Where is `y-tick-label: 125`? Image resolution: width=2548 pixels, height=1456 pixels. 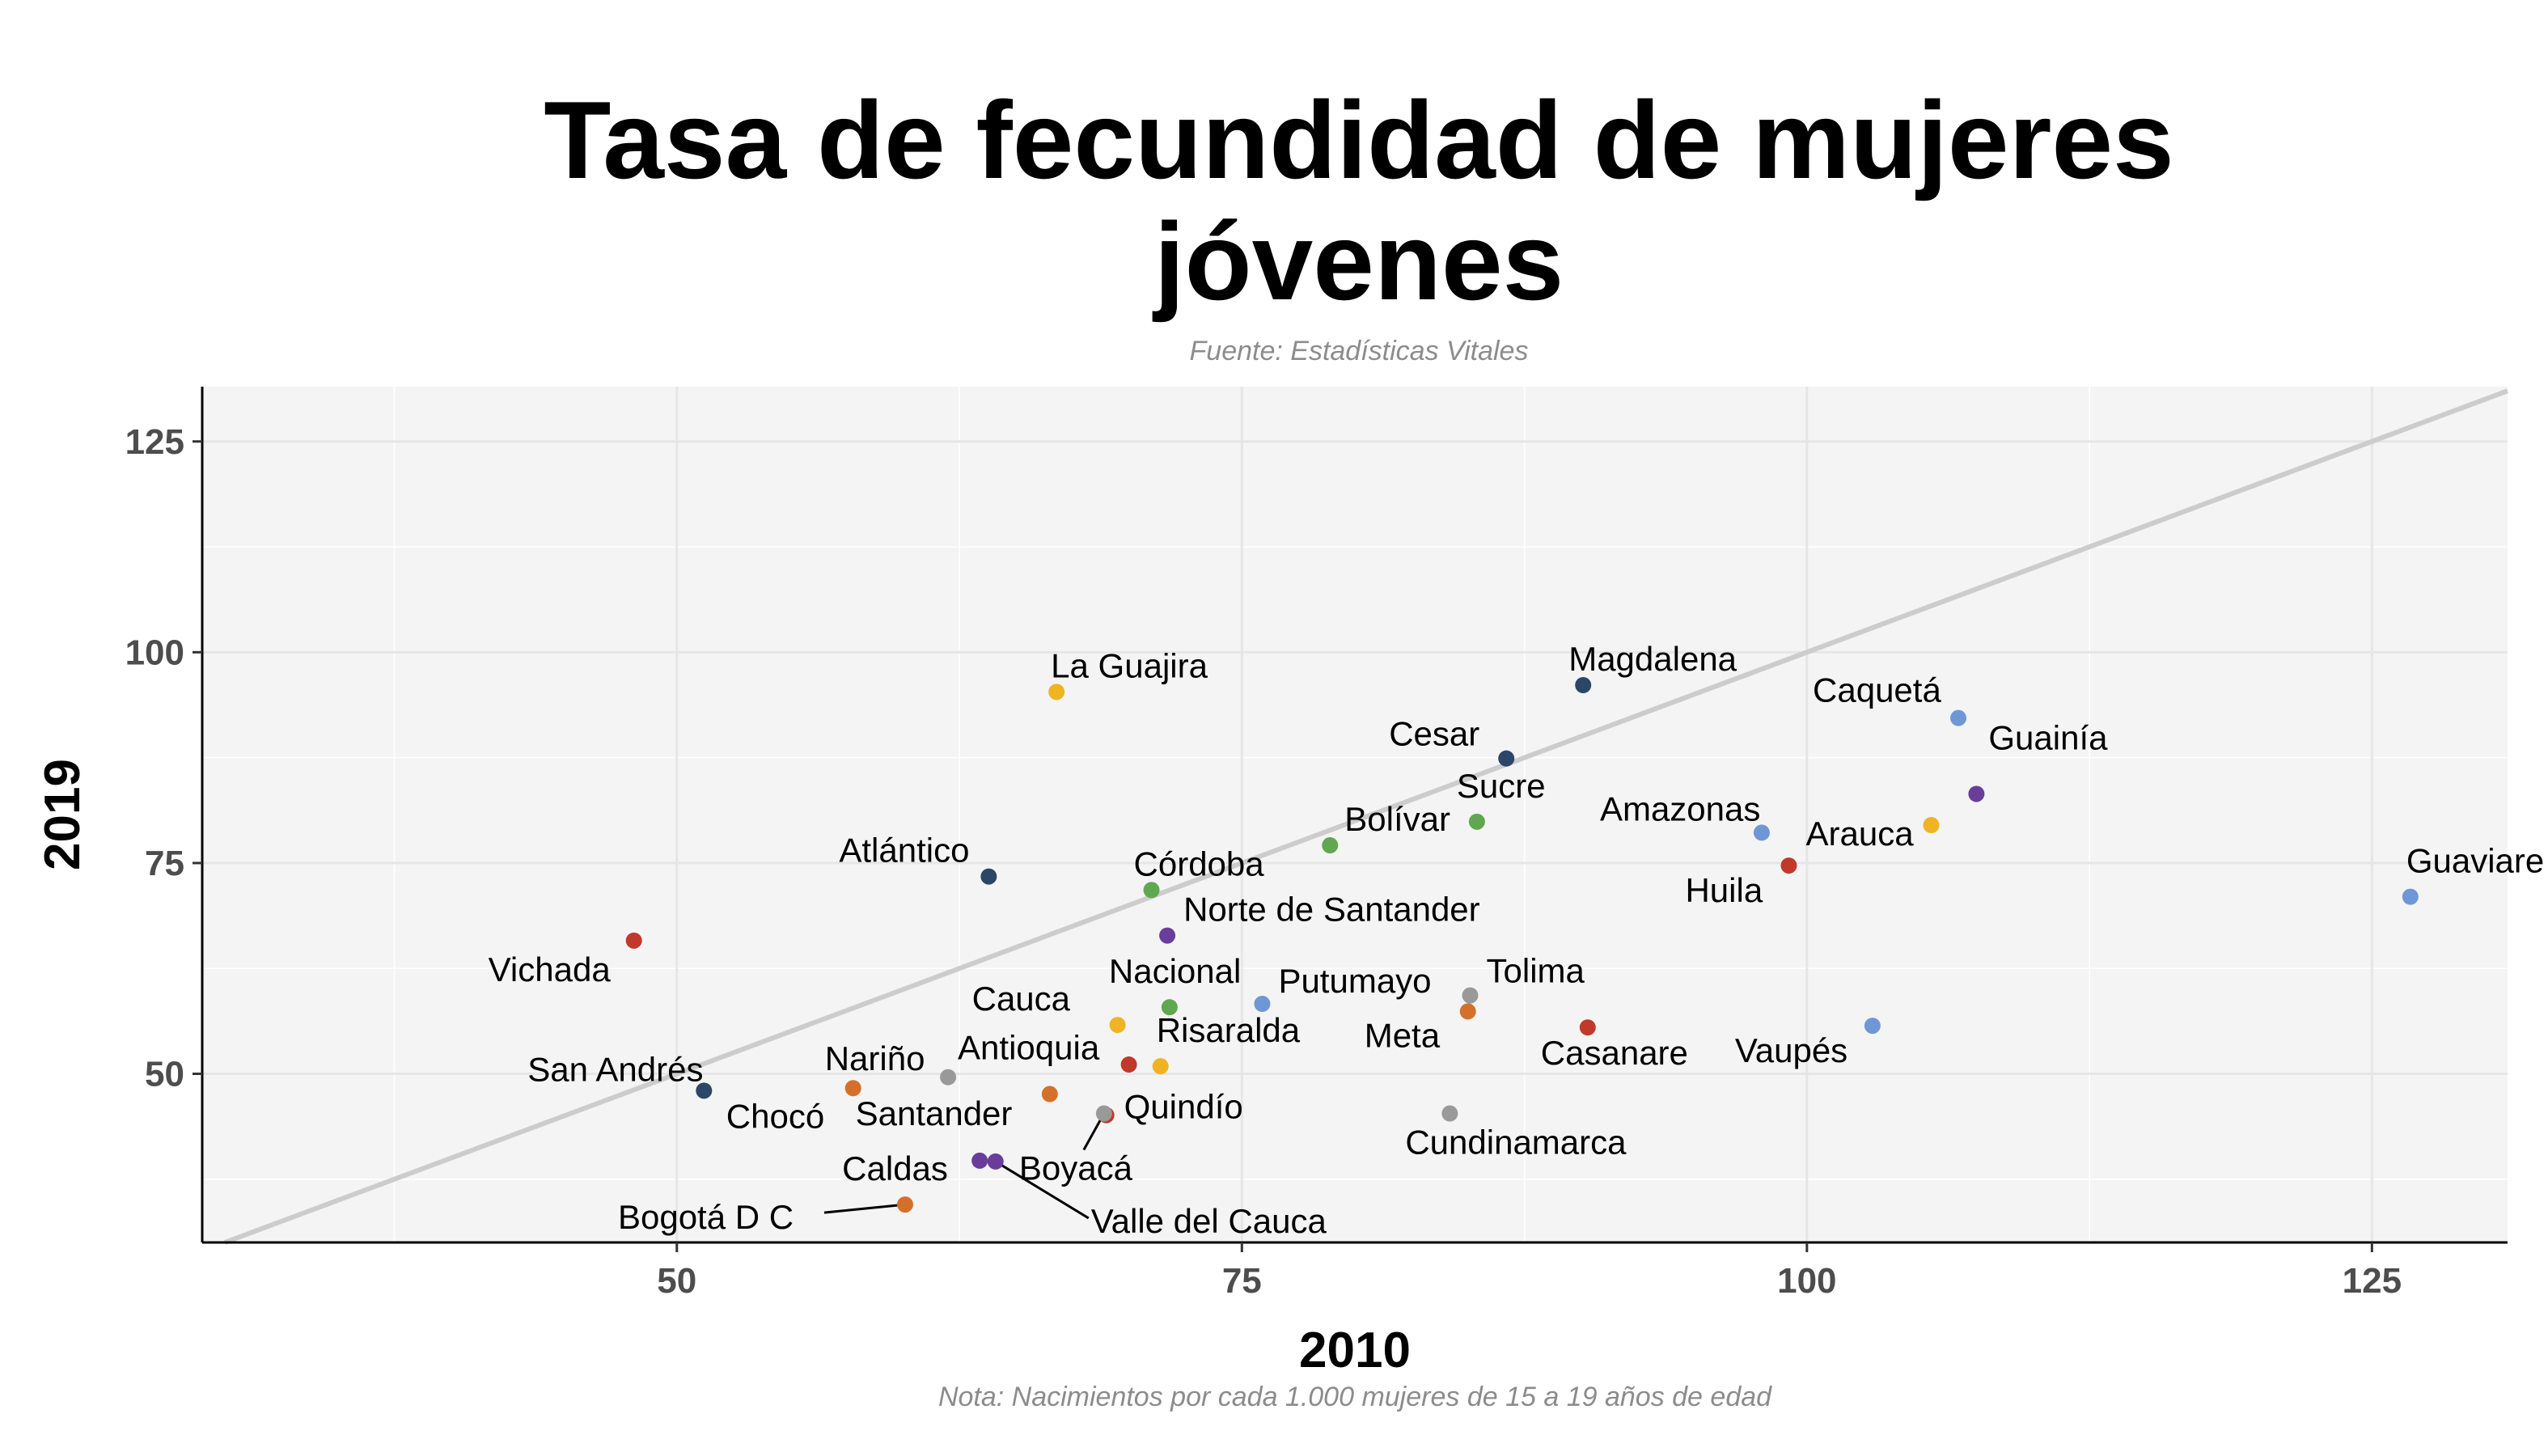
y-tick-label: 125 is located at coordinates (154, 442).